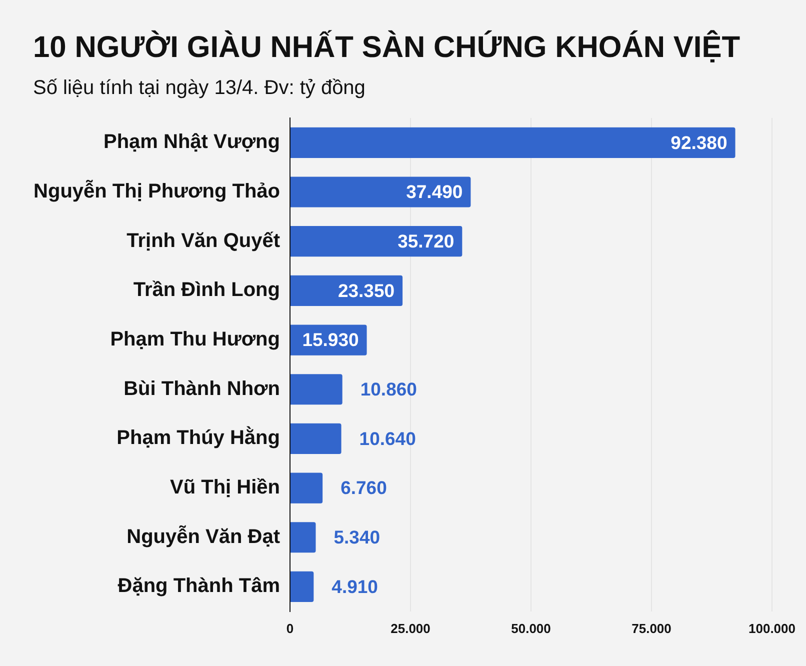  I want to click on data-label: 5.340, so click(357, 537).